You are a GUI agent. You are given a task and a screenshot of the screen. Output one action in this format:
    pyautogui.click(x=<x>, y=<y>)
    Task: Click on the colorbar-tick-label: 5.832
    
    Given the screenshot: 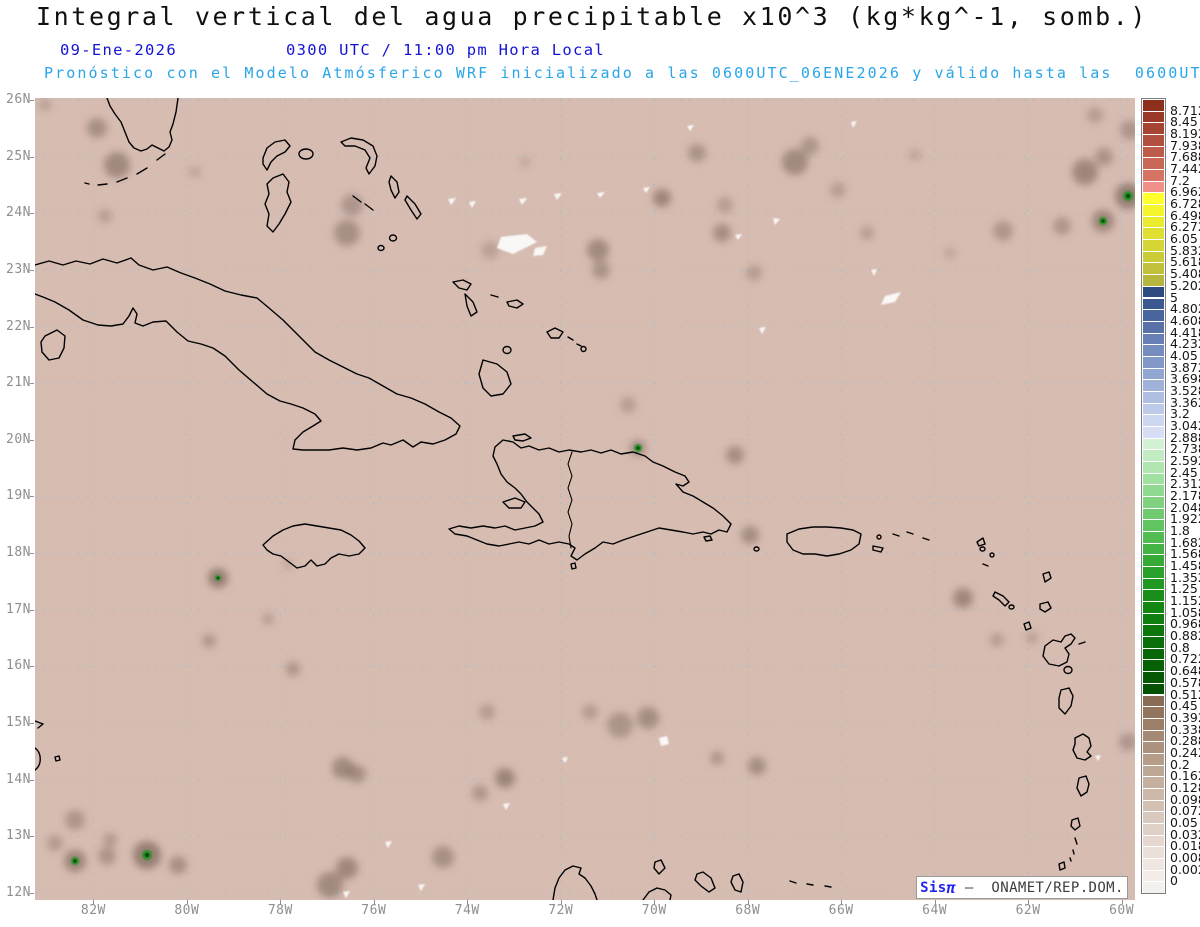 What is the action you would take?
    pyautogui.click(x=1185, y=250)
    